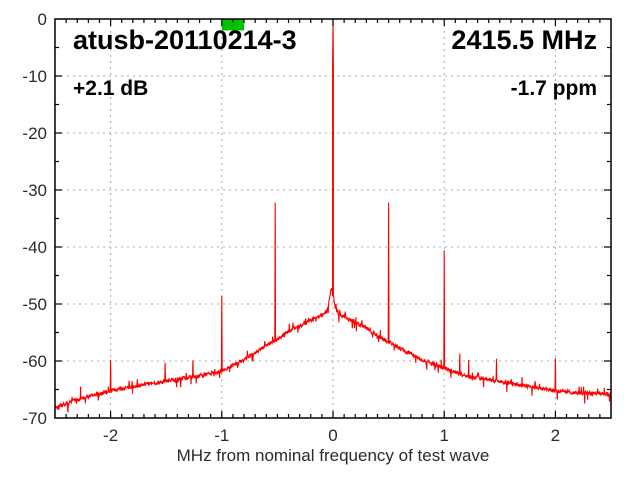 This screenshot has width=640, height=480. What do you see at coordinates (233, 25) in the screenshot?
I see `channel-marker` at bounding box center [233, 25].